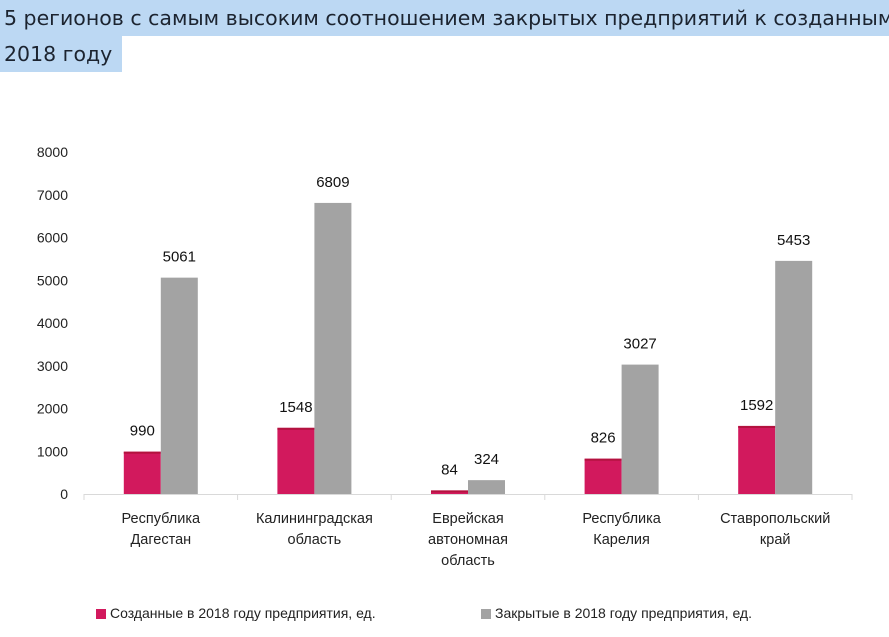 Image resolution: width=889 pixels, height=637 pixels. Describe the element at coordinates (179, 257) in the screenshot. I see `data-label-closed-0: 5061` at that location.